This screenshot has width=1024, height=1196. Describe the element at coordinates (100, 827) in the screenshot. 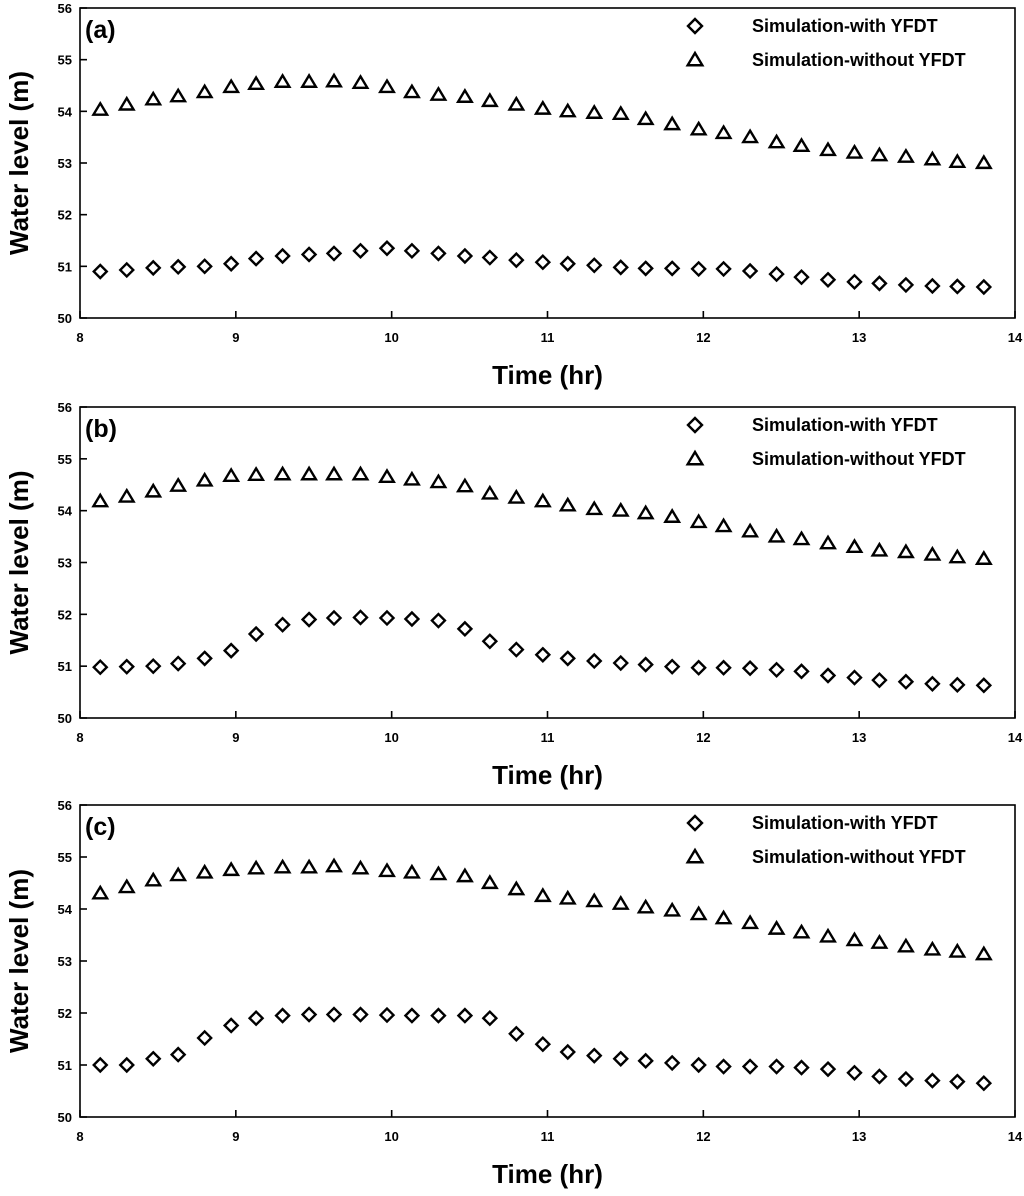

I see `panel-label: (c)` at that location.